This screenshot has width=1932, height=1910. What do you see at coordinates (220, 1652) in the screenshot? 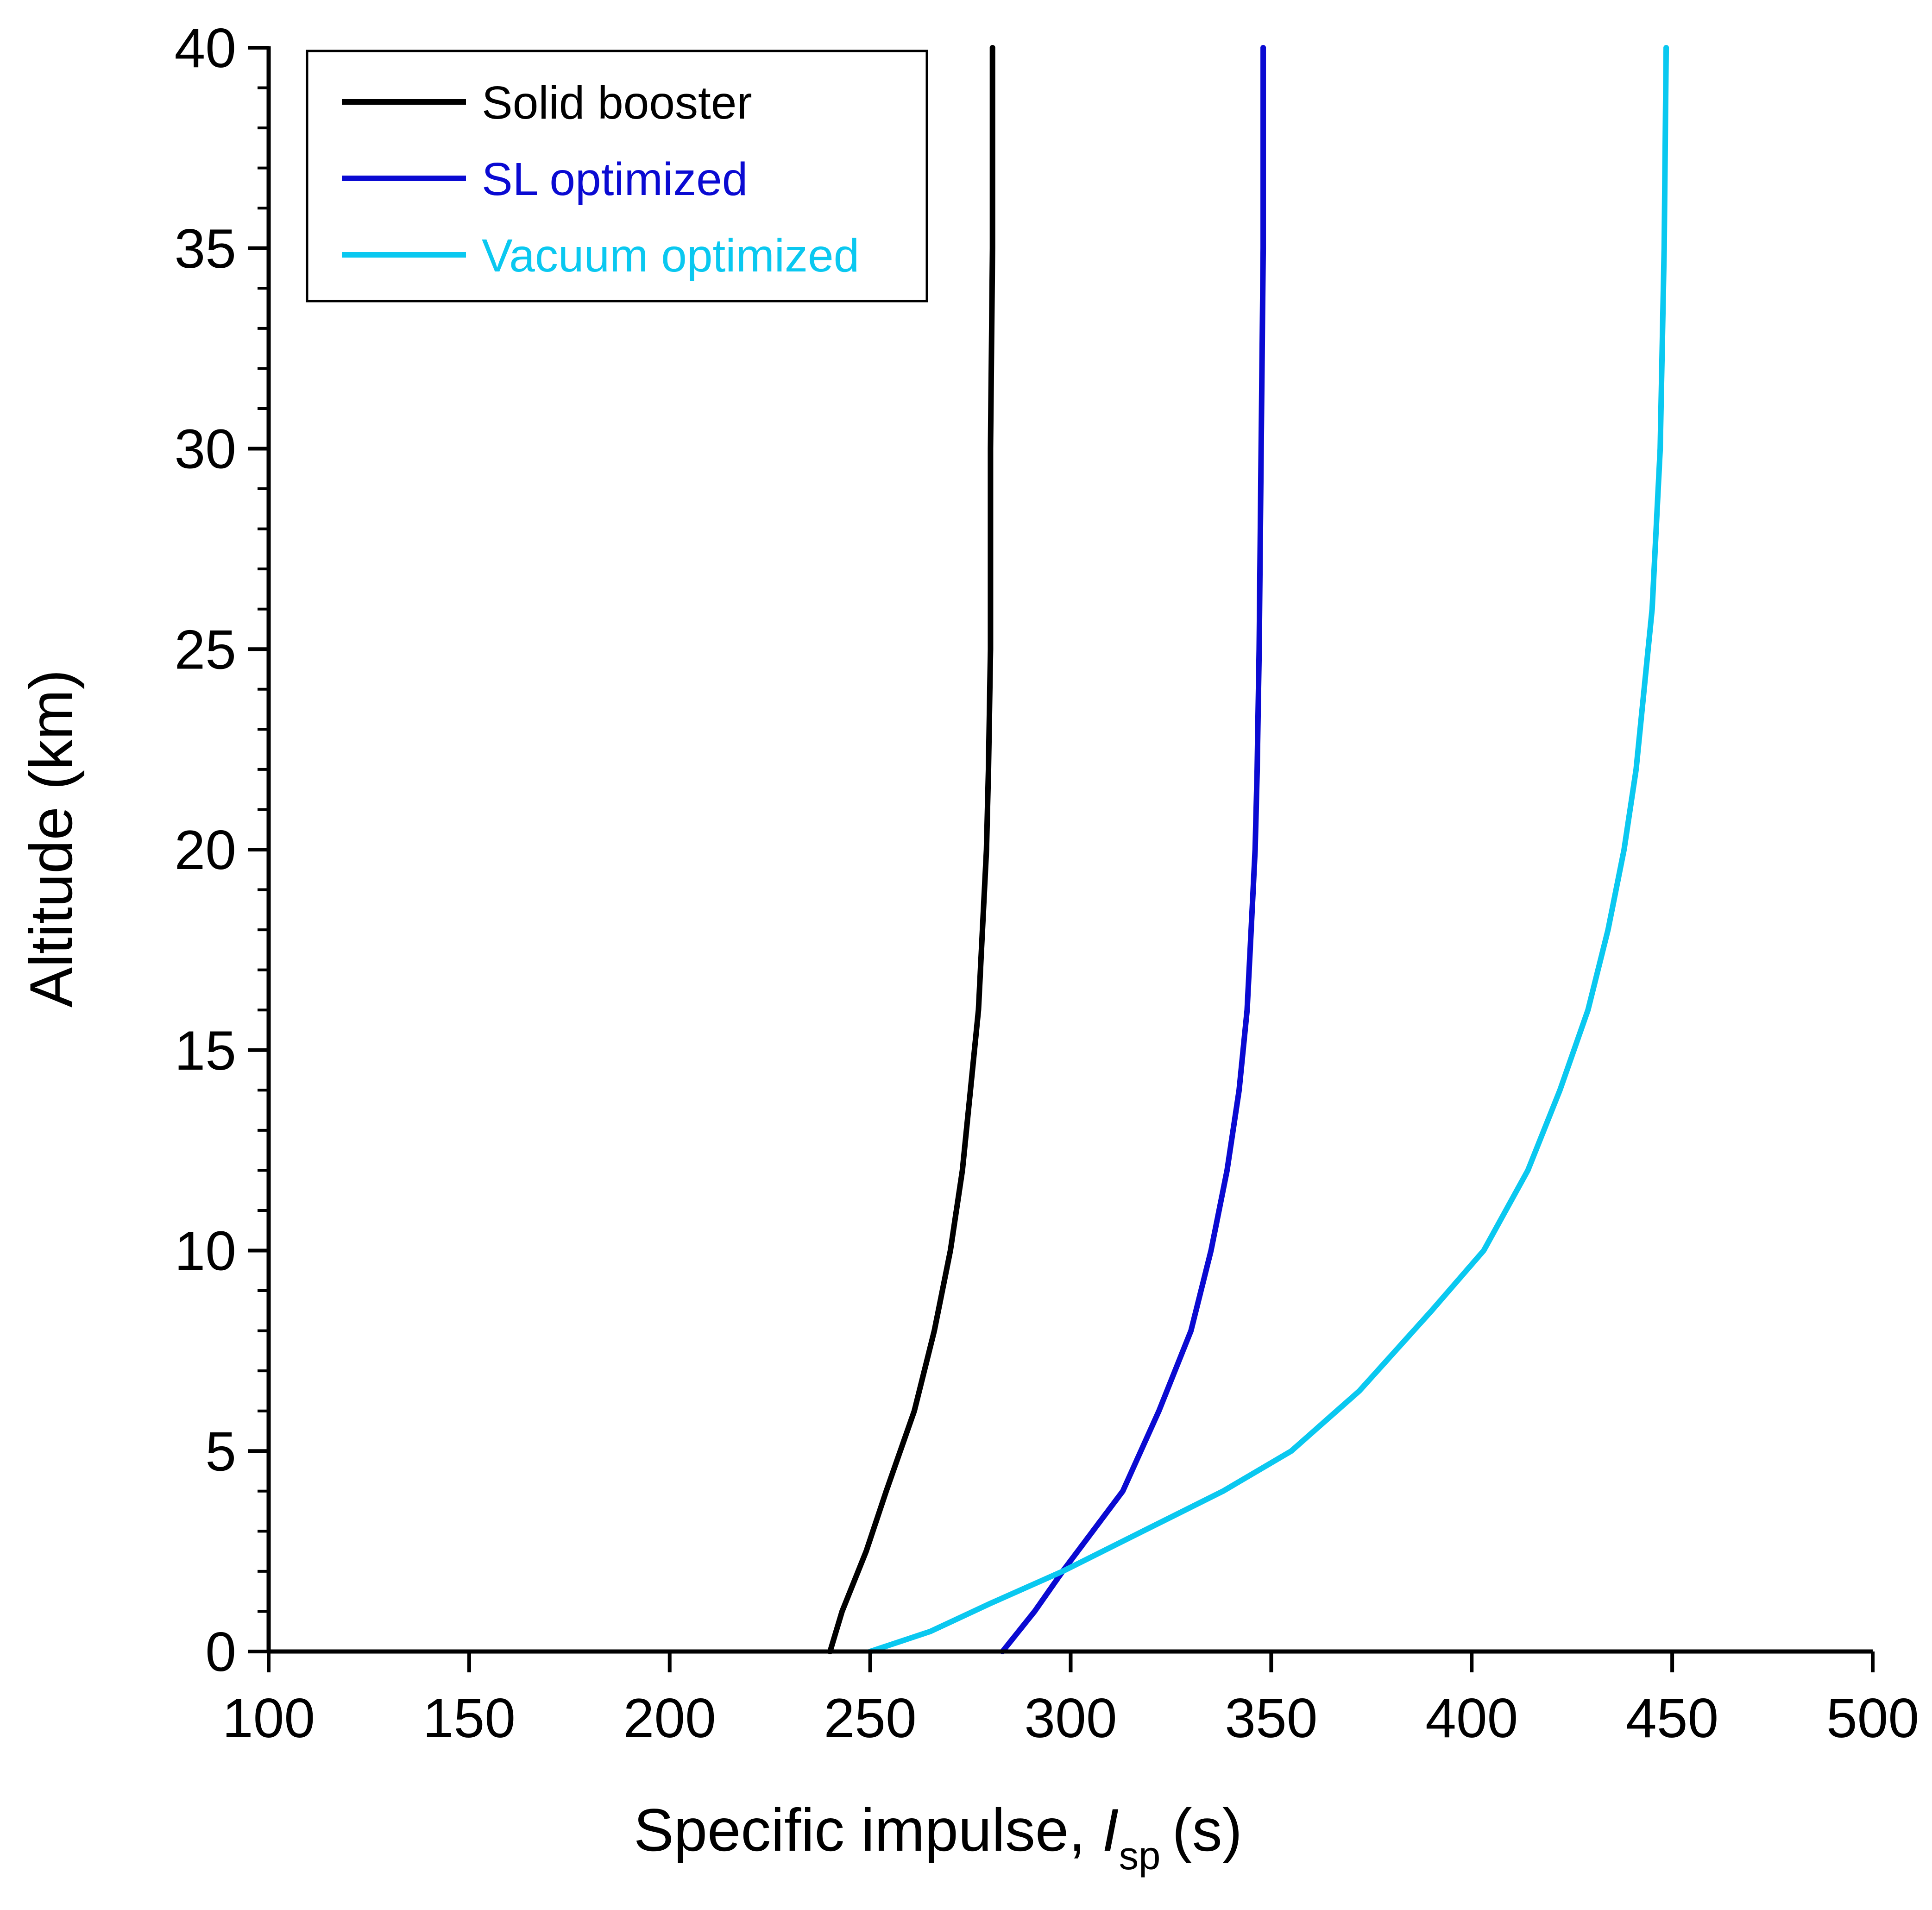
I see `y-tick-label: 0` at bounding box center [220, 1652].